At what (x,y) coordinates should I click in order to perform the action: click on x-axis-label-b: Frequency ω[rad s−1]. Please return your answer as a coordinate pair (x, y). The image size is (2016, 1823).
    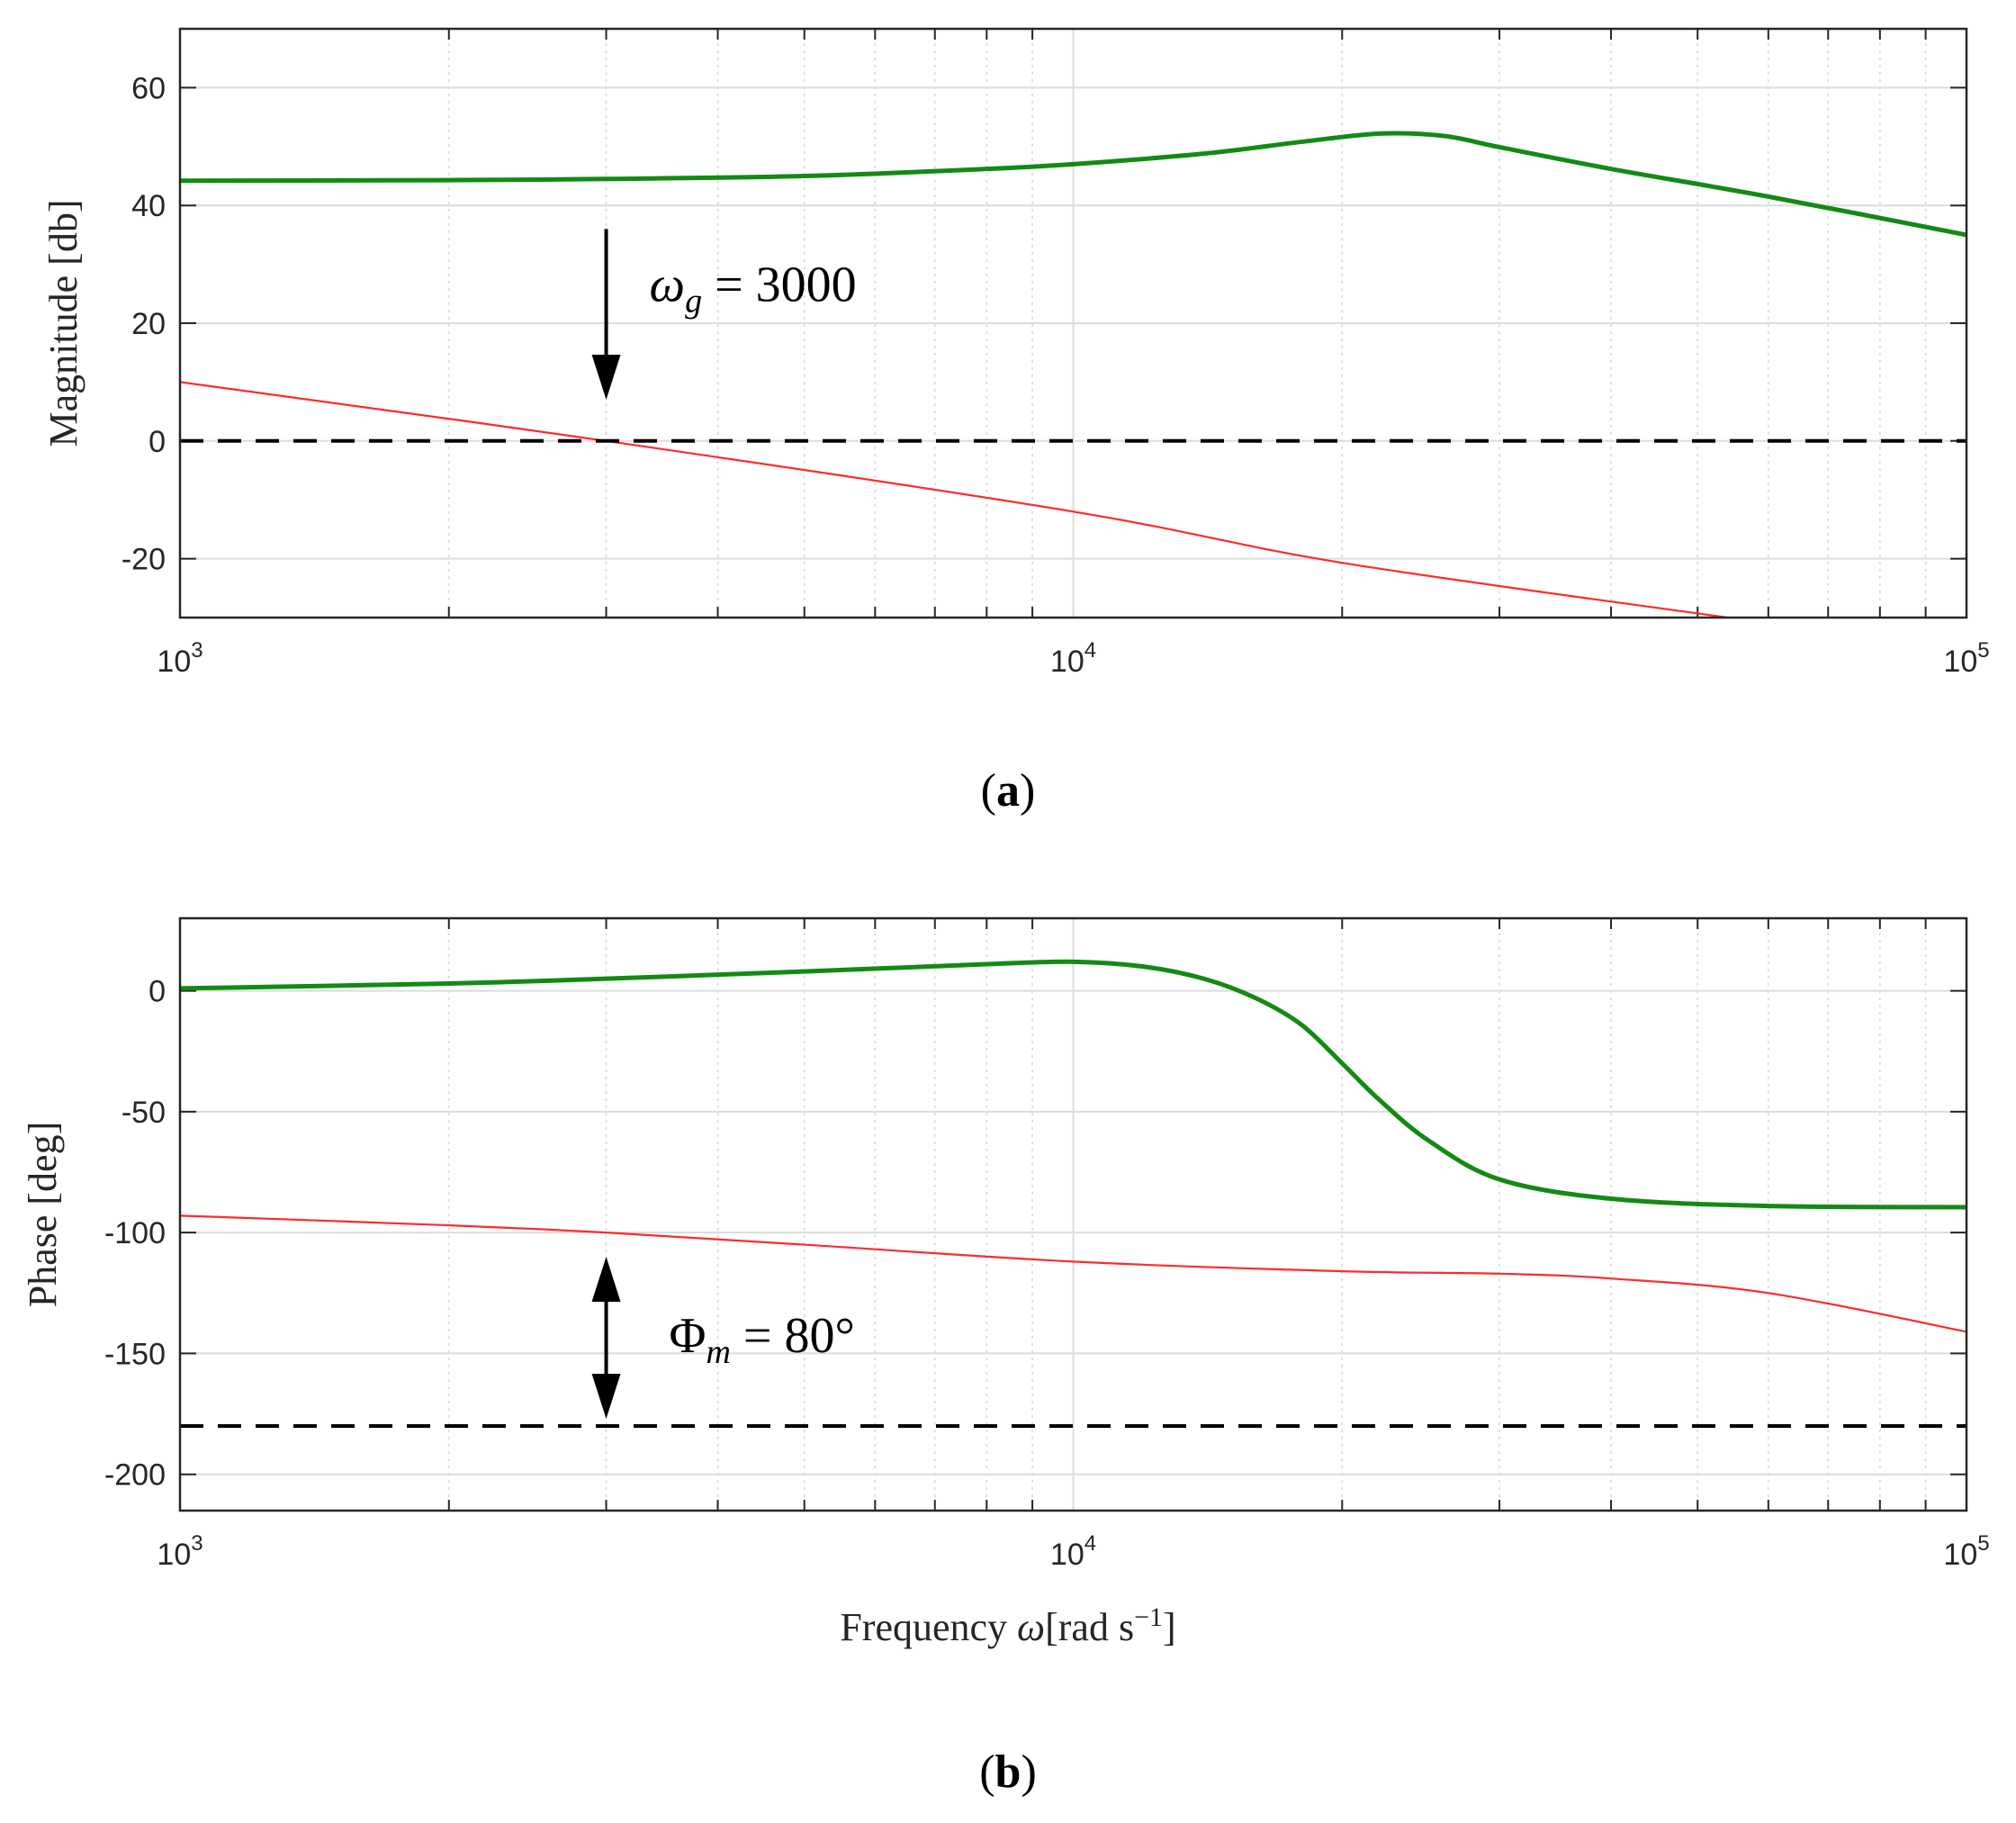
    Looking at the image, I should click on (1008, 1625).